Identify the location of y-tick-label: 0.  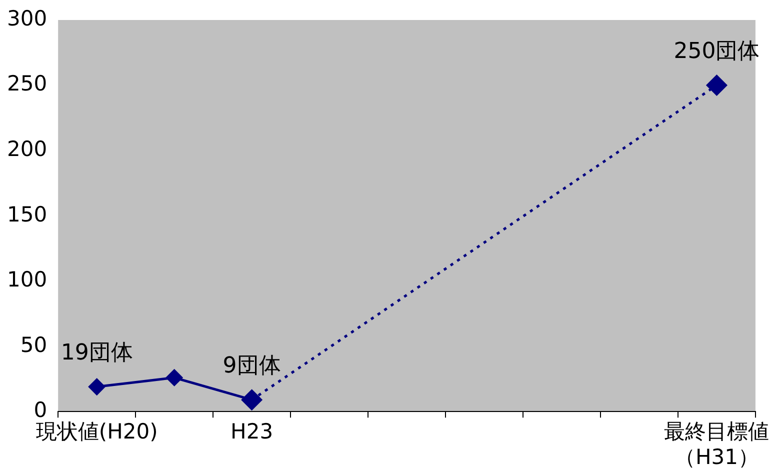
(41, 410).